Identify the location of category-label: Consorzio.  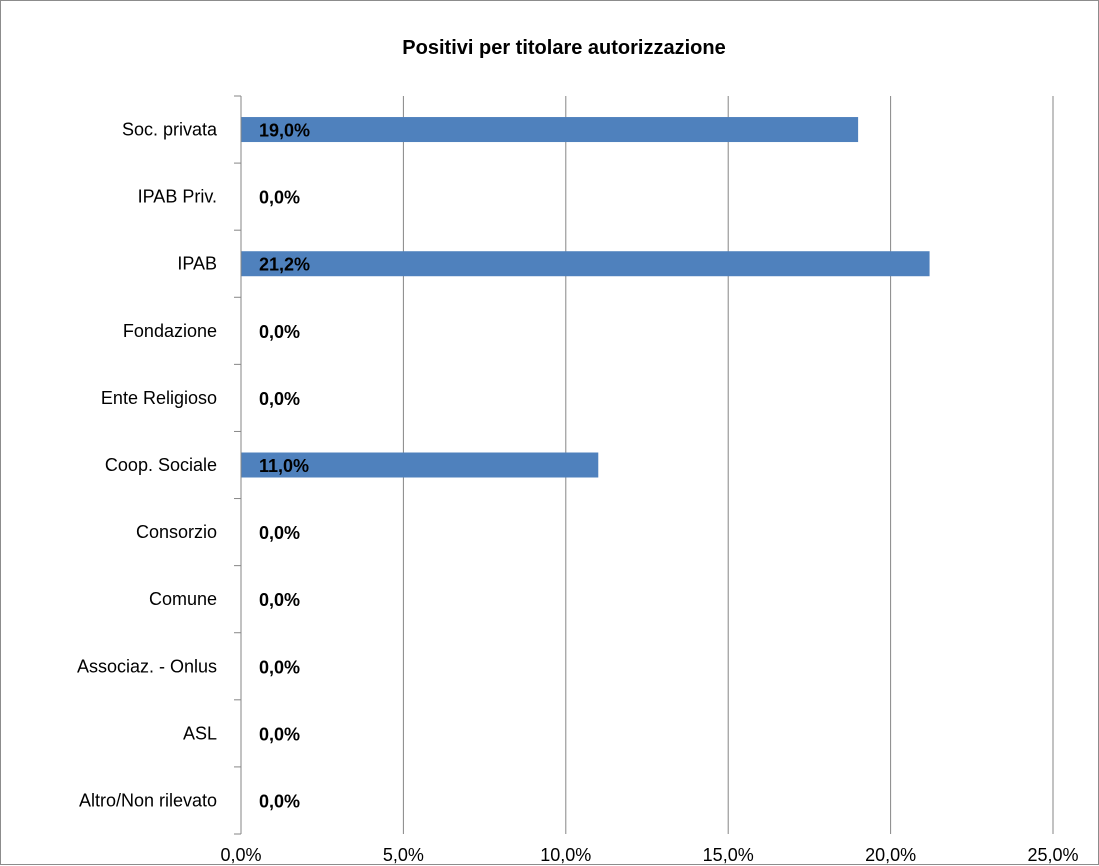
(176, 532).